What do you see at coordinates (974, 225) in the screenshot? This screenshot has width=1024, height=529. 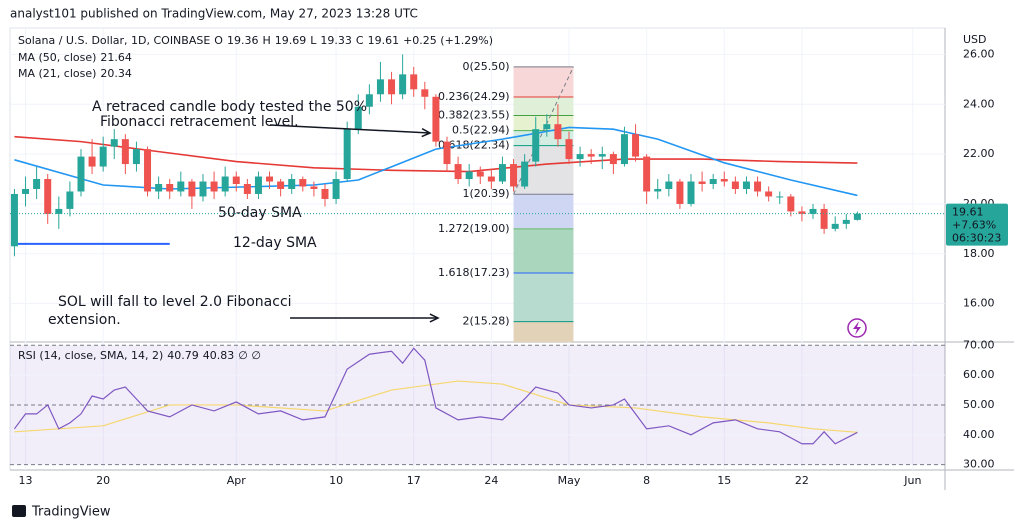 I see `price-tag-change: +7.63%` at bounding box center [974, 225].